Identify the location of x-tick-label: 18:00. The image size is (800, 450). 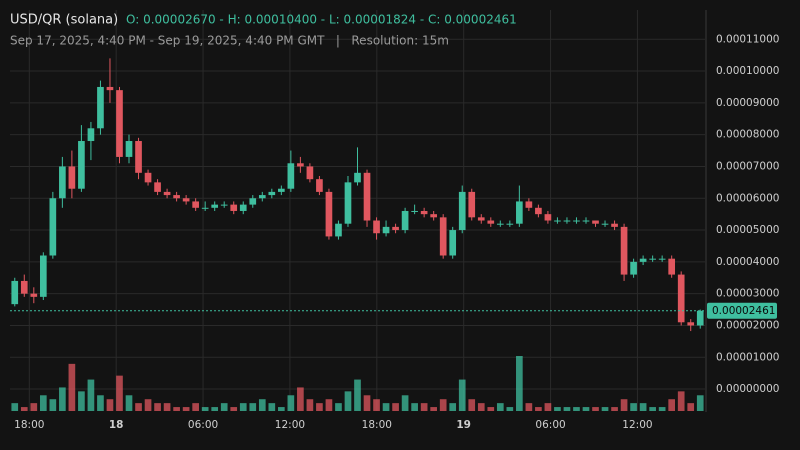
(377, 425).